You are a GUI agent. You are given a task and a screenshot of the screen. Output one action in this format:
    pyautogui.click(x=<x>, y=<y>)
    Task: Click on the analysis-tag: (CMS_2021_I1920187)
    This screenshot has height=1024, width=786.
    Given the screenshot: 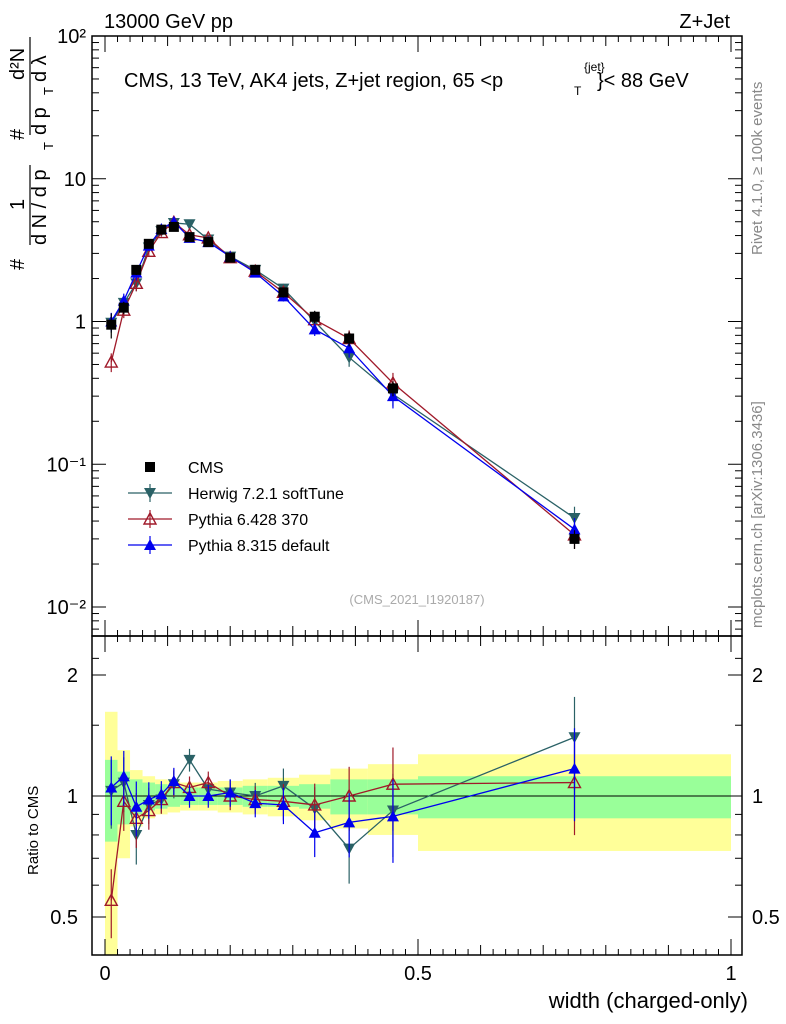 What is the action you would take?
    pyautogui.click(x=416, y=599)
    